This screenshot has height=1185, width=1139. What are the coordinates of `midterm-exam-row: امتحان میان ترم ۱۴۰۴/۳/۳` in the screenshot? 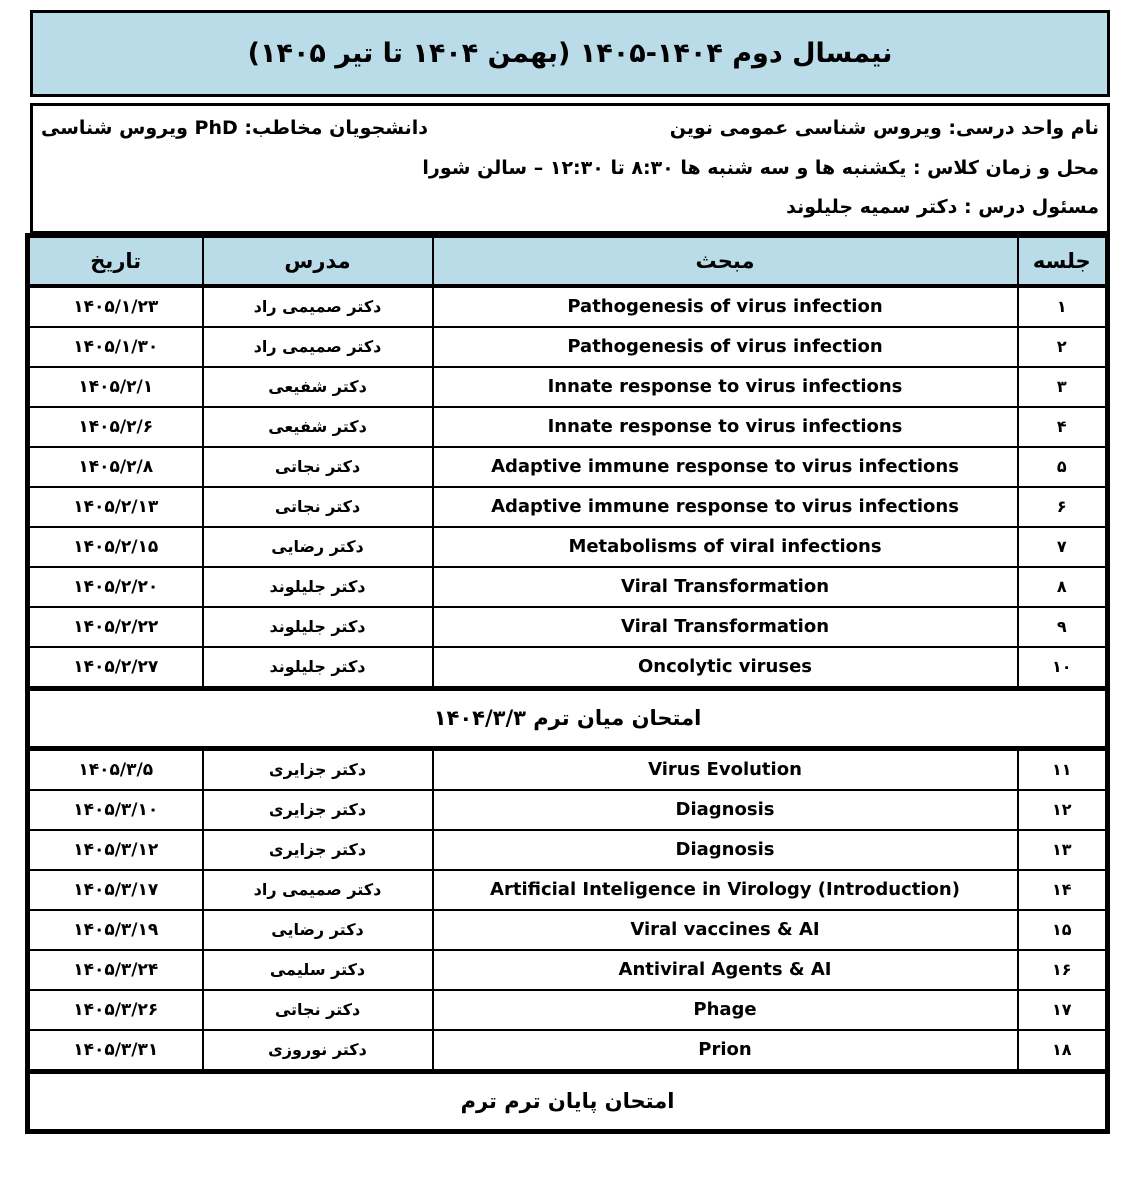 It's located at (567, 718).